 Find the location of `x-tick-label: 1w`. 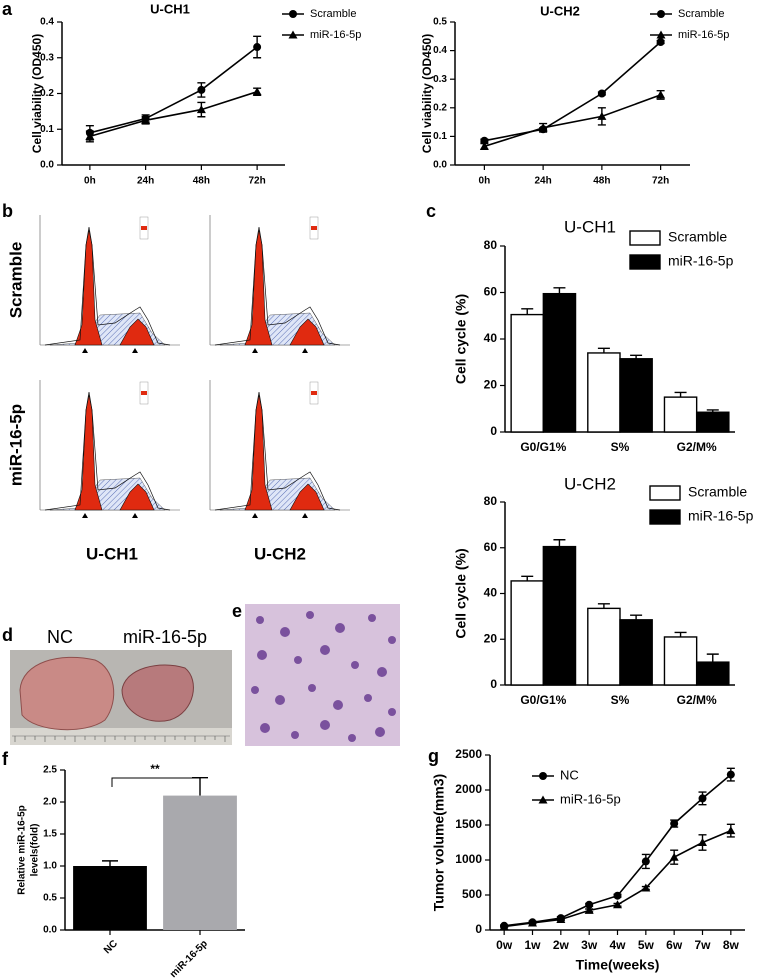

x-tick-label: 1w is located at coordinates (532, 945).